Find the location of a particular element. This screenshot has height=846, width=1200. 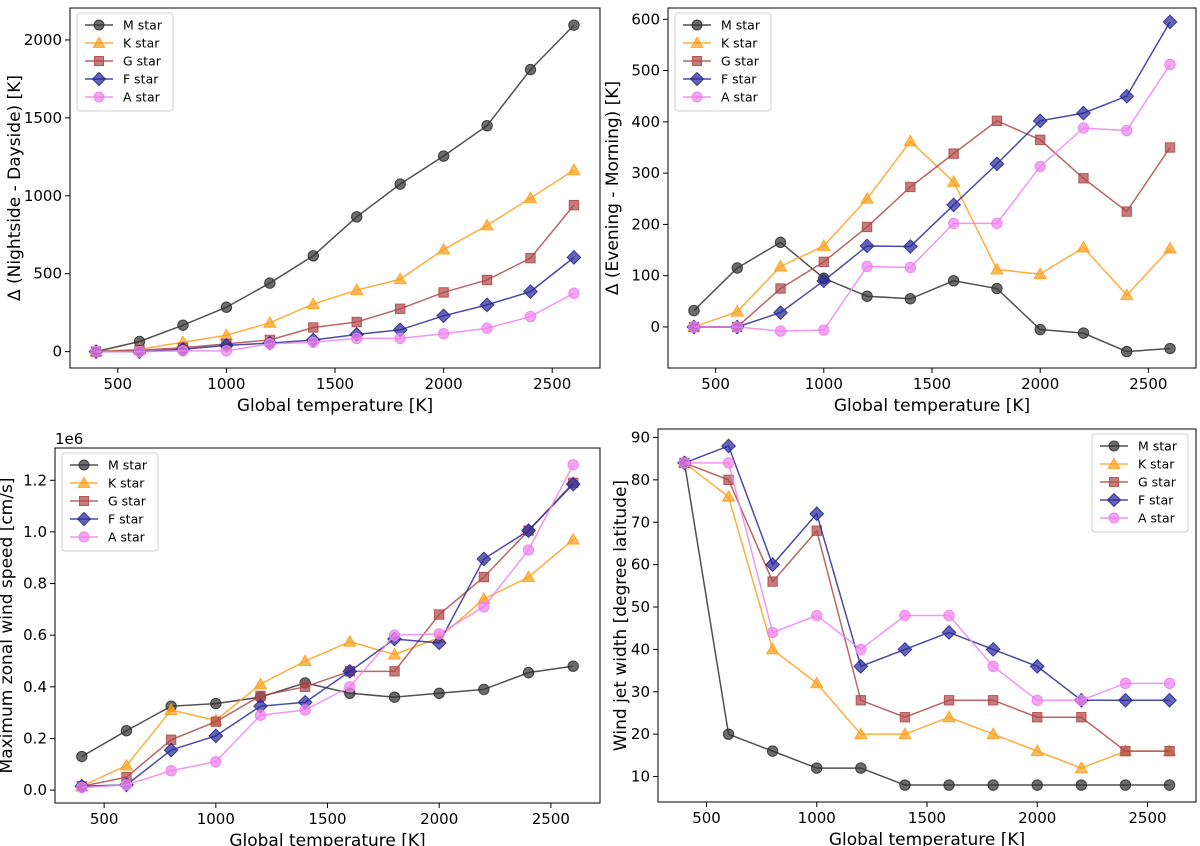

y-tick-label: 20 is located at coordinates (640, 734).